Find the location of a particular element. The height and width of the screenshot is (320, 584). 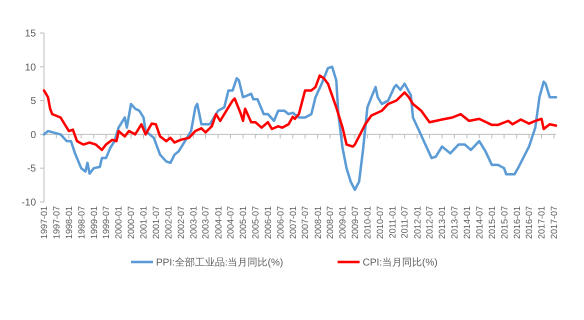

y-tick-label: 15 is located at coordinates (30, 34).